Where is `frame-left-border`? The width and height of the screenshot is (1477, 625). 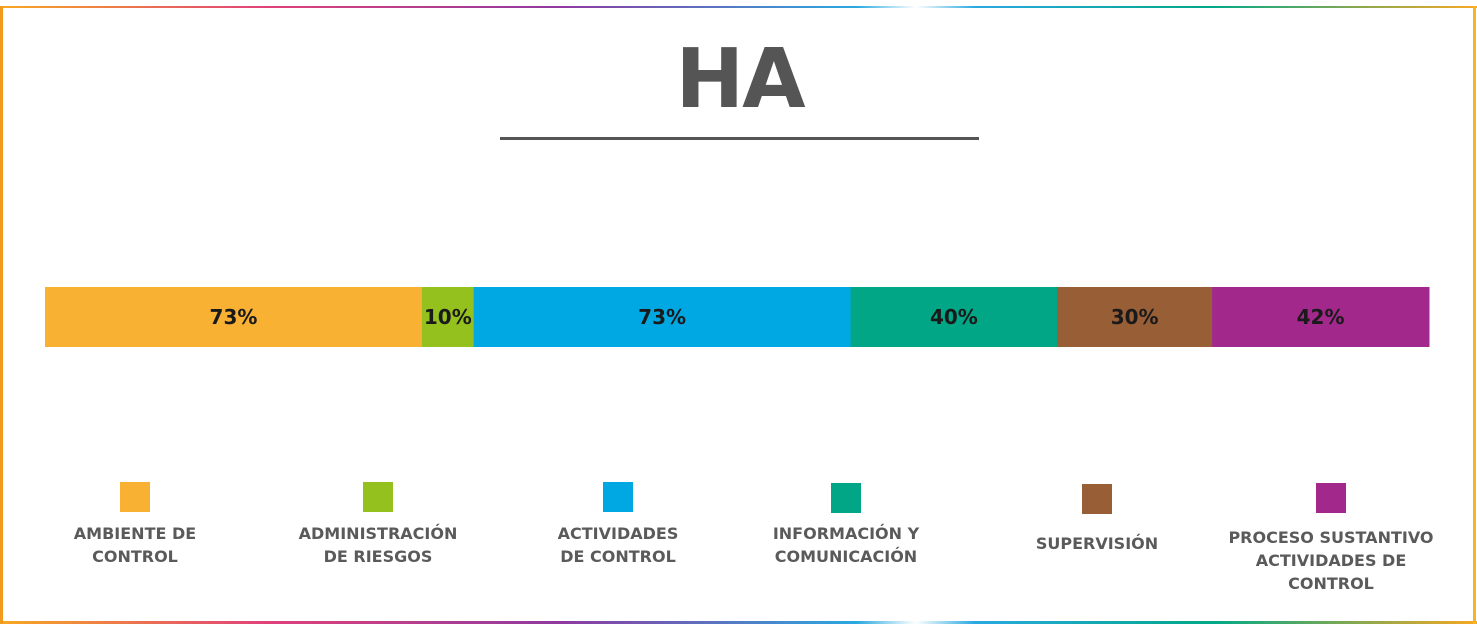
frame-left-border is located at coordinates (1, 315).